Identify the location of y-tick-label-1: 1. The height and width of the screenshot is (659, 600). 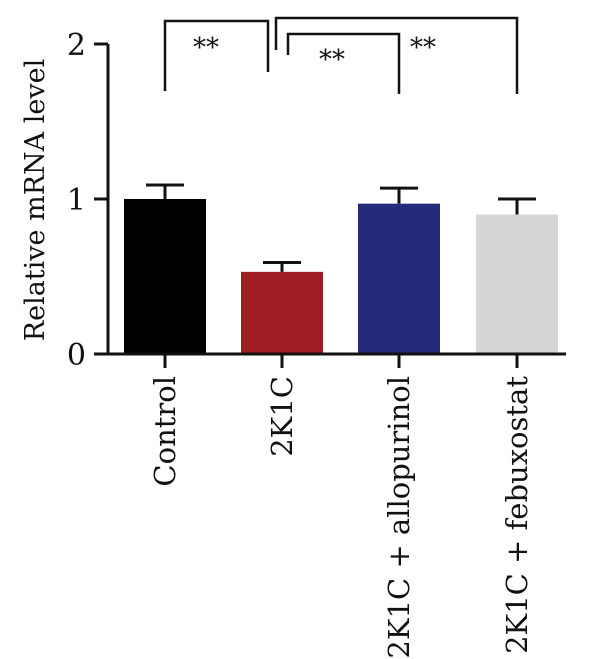
(76, 200).